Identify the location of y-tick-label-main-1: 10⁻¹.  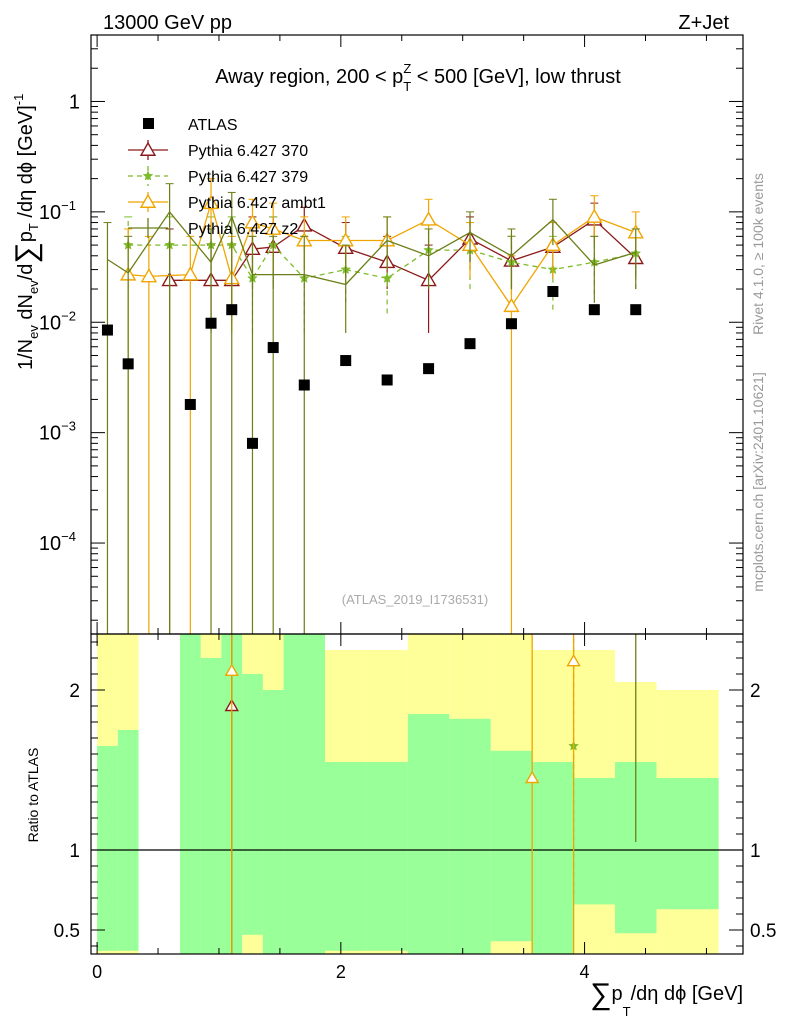
(57, 211).